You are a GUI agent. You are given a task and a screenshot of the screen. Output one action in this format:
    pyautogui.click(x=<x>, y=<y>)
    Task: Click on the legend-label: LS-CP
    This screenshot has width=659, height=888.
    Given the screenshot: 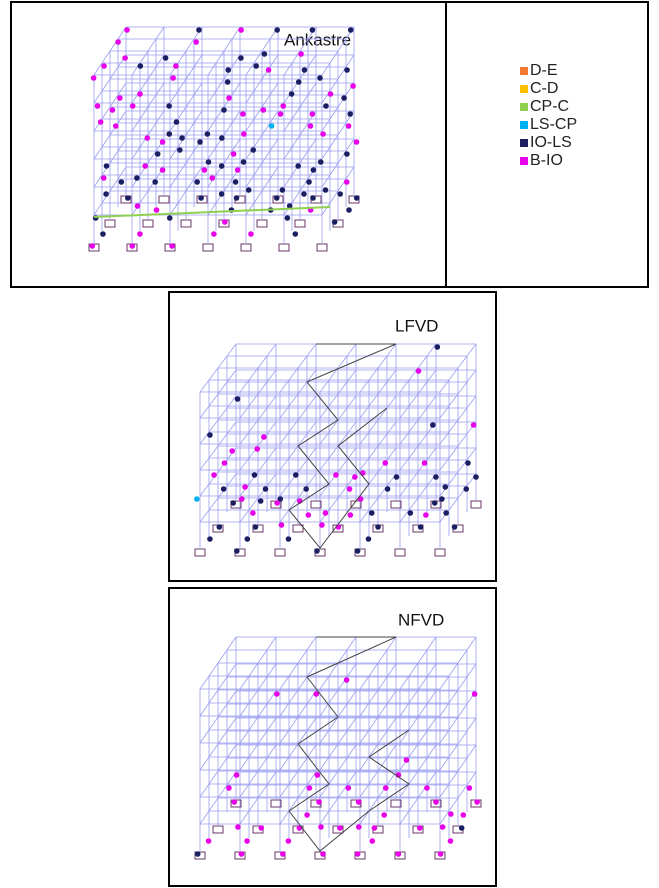 What is the action you would take?
    pyautogui.click(x=553, y=124)
    